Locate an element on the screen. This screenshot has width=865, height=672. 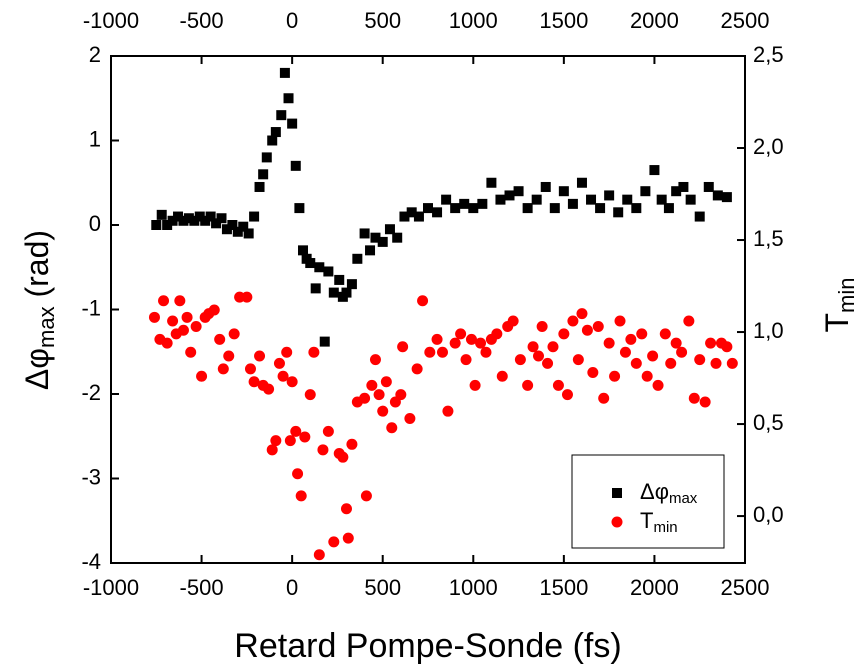
legend-sub: min is located at coordinates (665, 527).